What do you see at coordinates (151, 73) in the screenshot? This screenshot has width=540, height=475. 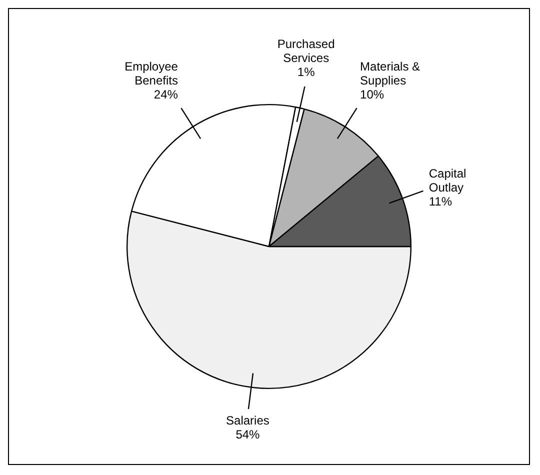 I see `slice-label: Employee Benefits` at bounding box center [151, 73].